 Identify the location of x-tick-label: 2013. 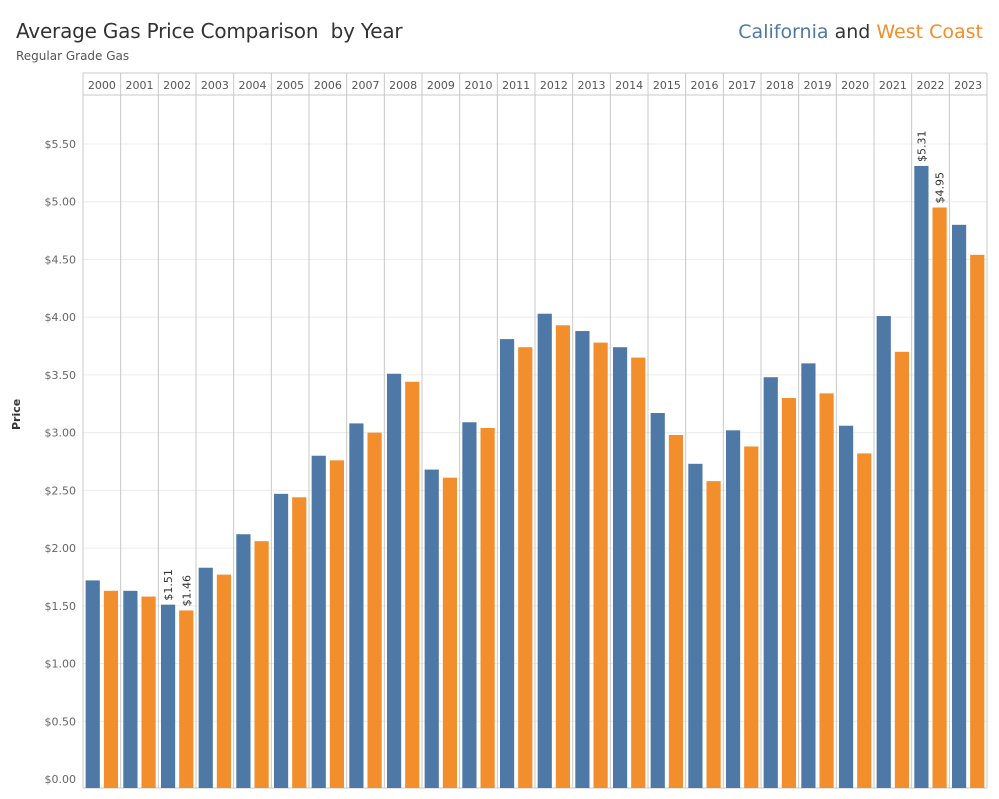
(592, 85).